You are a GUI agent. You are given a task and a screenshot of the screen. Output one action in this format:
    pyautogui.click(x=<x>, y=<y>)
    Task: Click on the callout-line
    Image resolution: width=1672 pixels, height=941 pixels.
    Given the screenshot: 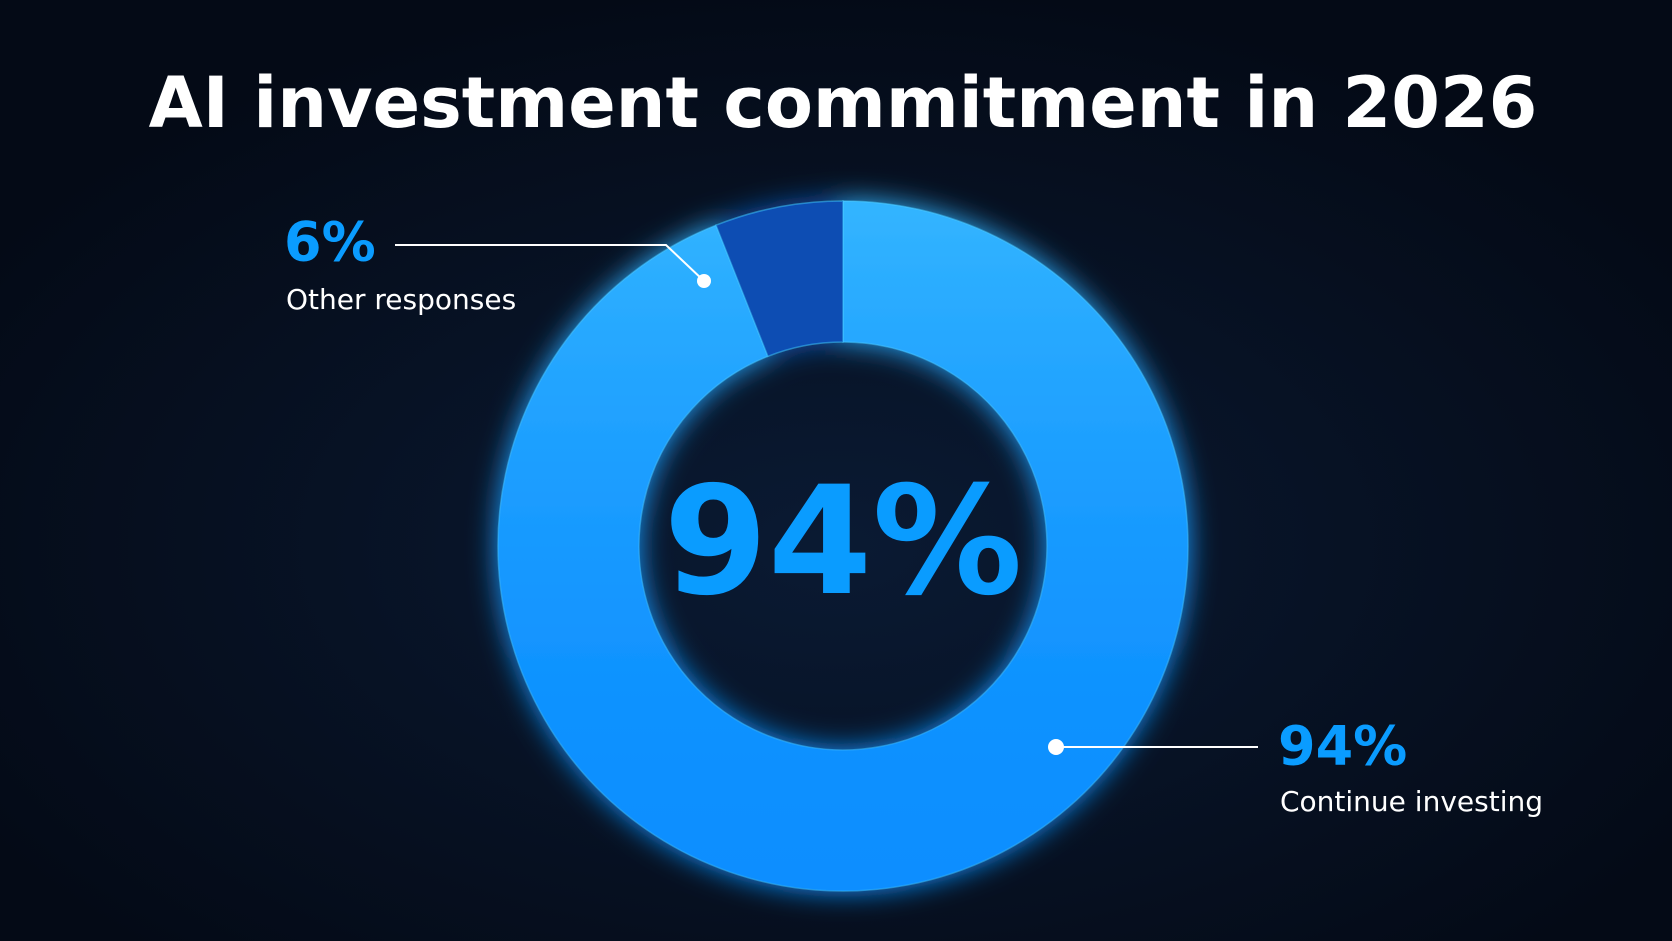 What is the action you would take?
    pyautogui.click(x=550, y=263)
    